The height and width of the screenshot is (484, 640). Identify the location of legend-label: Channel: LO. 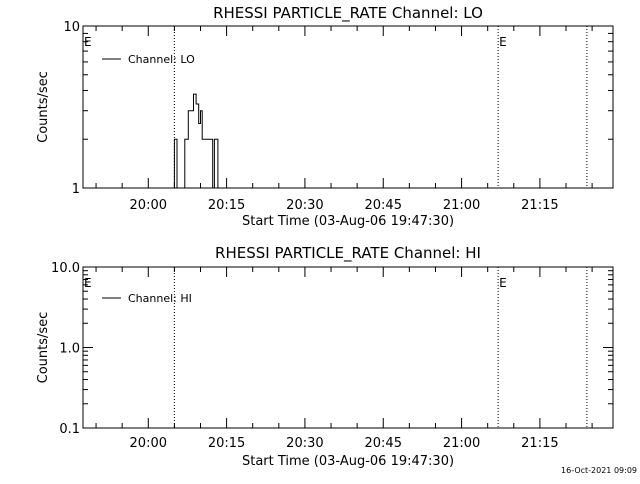
(161, 59).